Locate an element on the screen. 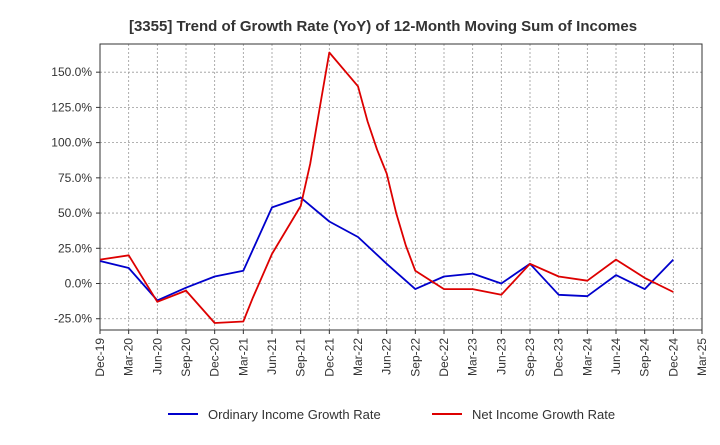 This screenshot has height=445, width=720. x-tick-label: Mar-24 is located at coordinates (587, 357).